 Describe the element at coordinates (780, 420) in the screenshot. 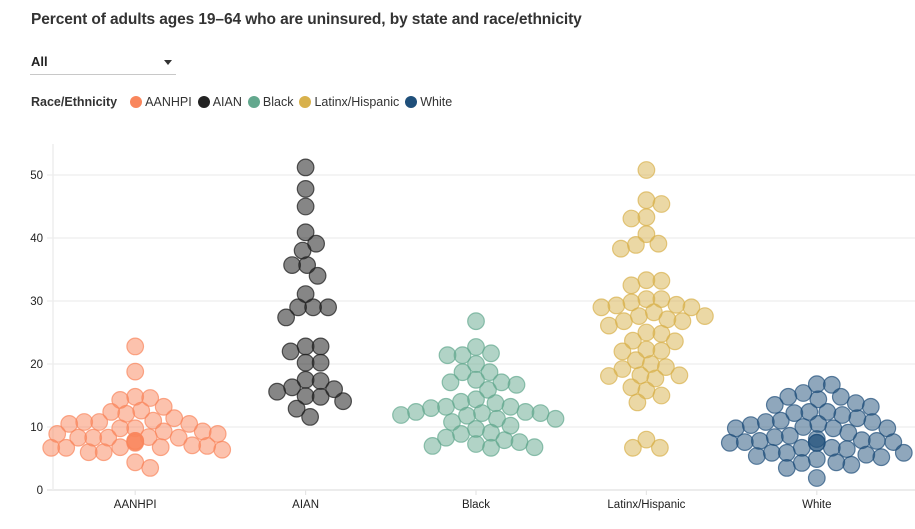

I see `data-point: White: 11%` at that location.